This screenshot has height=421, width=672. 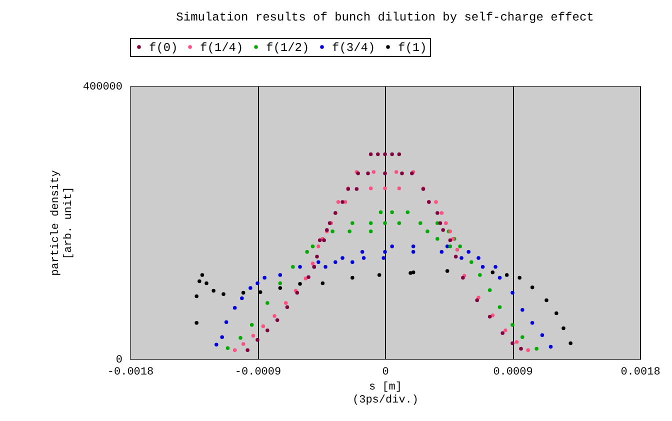 What do you see at coordinates (385, 394) in the screenshot?
I see `x-axis-title: s [m] (3ps/div.)` at bounding box center [385, 394].